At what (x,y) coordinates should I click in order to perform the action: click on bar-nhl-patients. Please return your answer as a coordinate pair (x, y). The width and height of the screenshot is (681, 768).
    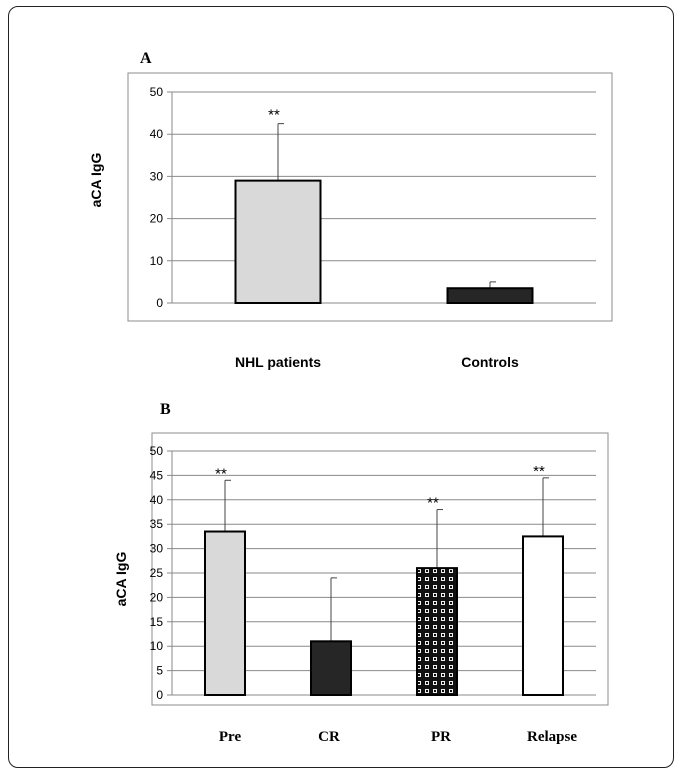
    Looking at the image, I should click on (278, 241).